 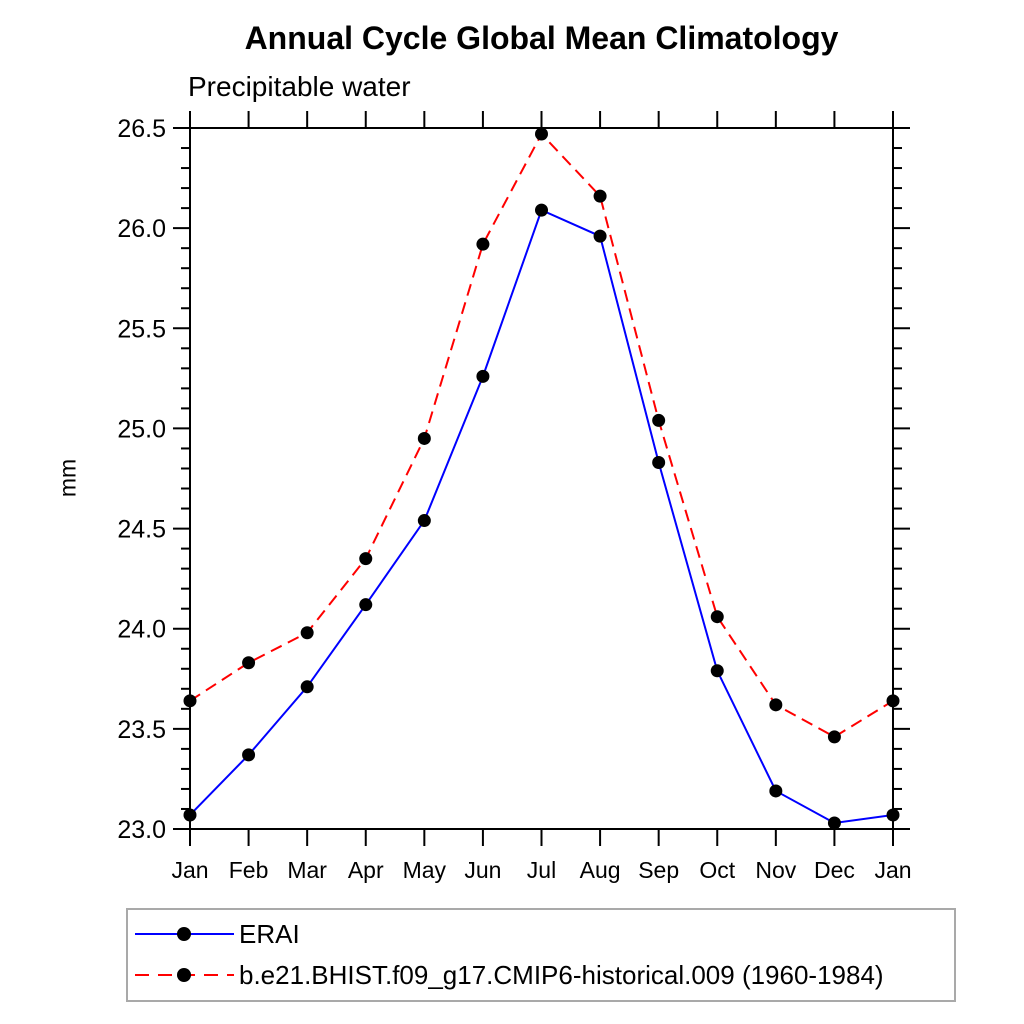 I want to click on x-tick-label: Sep, so click(x=658, y=870).